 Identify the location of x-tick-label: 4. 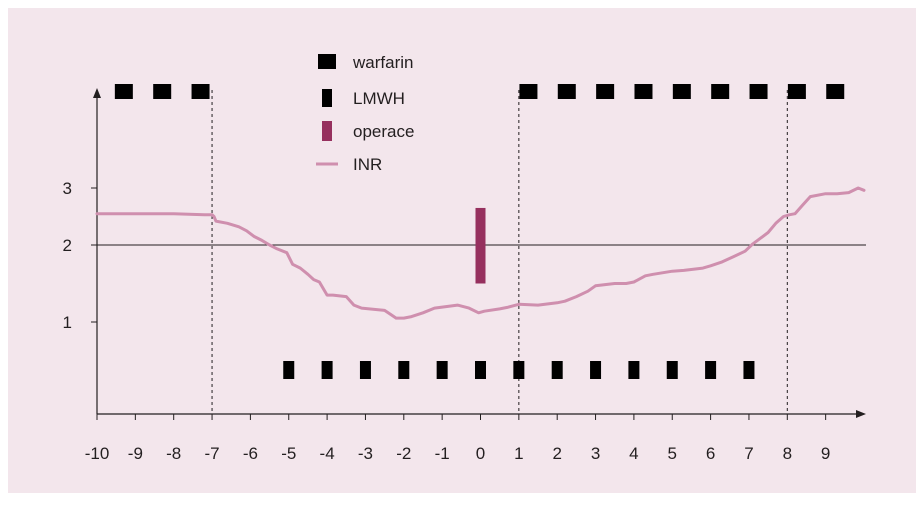
(633, 453).